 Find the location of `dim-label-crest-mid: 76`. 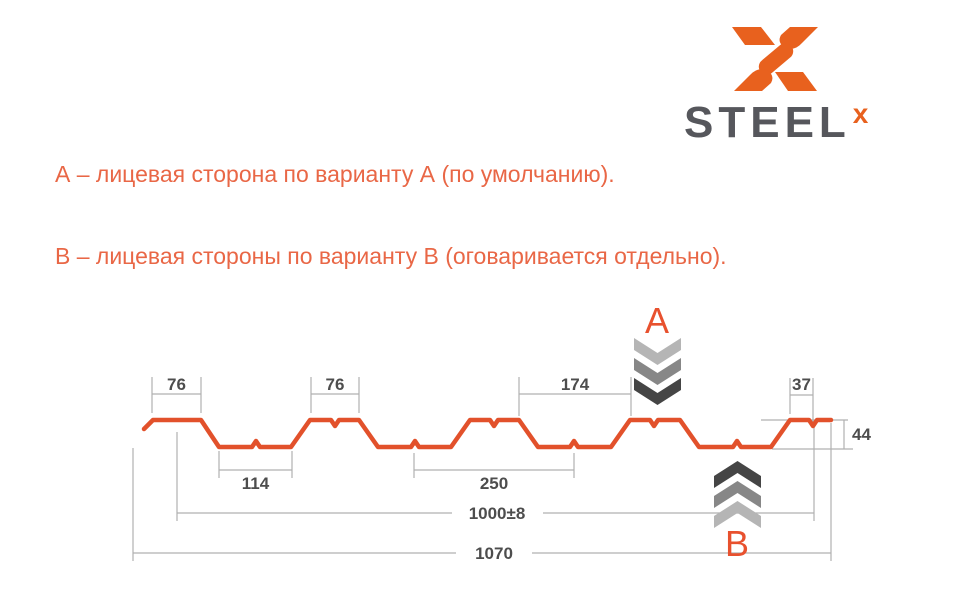

dim-label-crest-mid: 76 is located at coordinates (335, 384).